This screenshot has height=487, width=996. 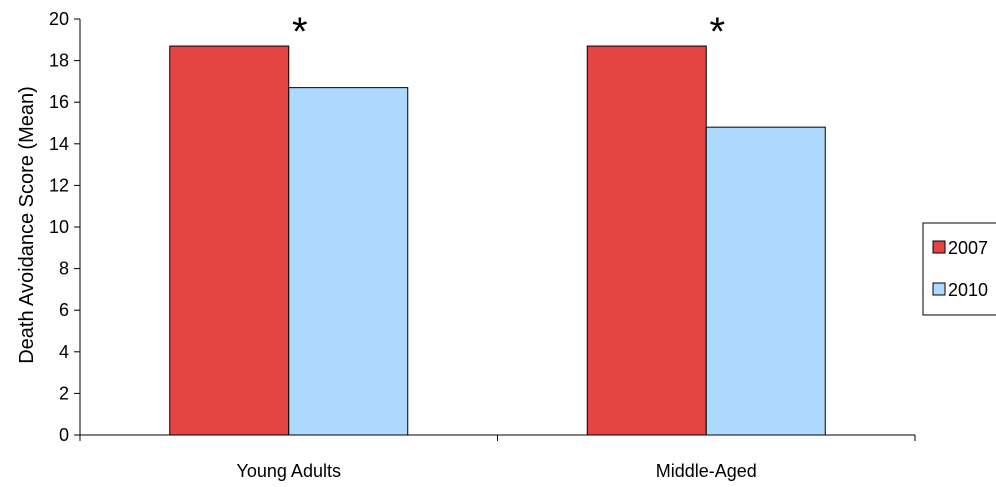 What do you see at coordinates (939, 289) in the screenshot?
I see `legend-swatch-2010` at bounding box center [939, 289].